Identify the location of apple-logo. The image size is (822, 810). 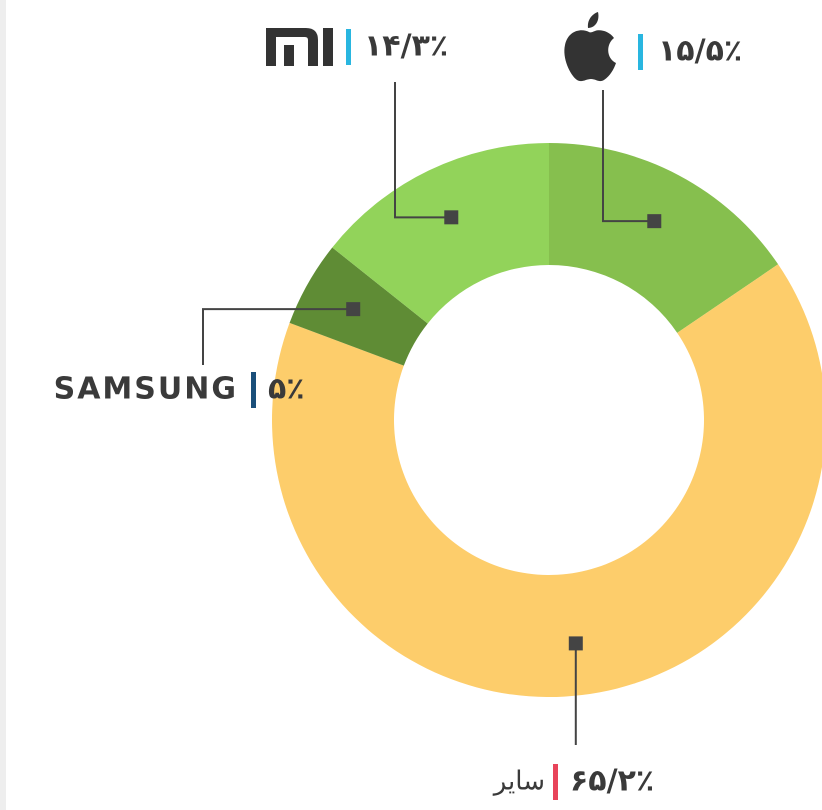
(590, 47).